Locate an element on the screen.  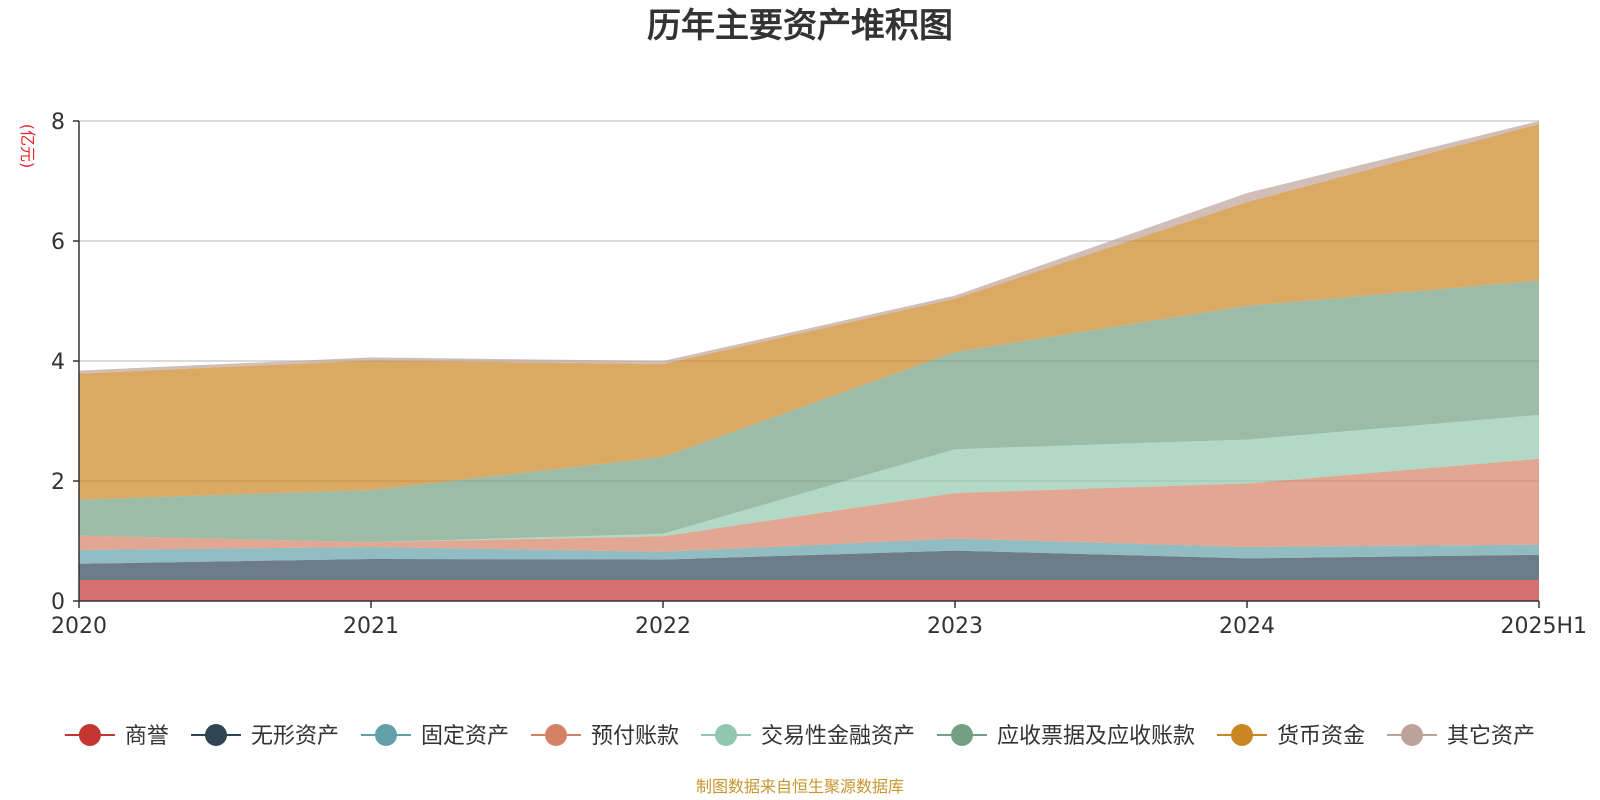
legend-label: 应收票据及应收账款 is located at coordinates (1096, 736).